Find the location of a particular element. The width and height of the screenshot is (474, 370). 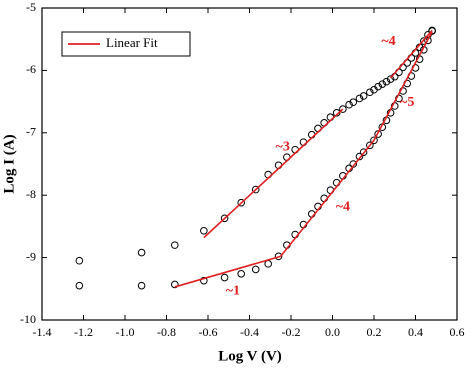

x-tick-label: -1.0 is located at coordinates (125, 332).